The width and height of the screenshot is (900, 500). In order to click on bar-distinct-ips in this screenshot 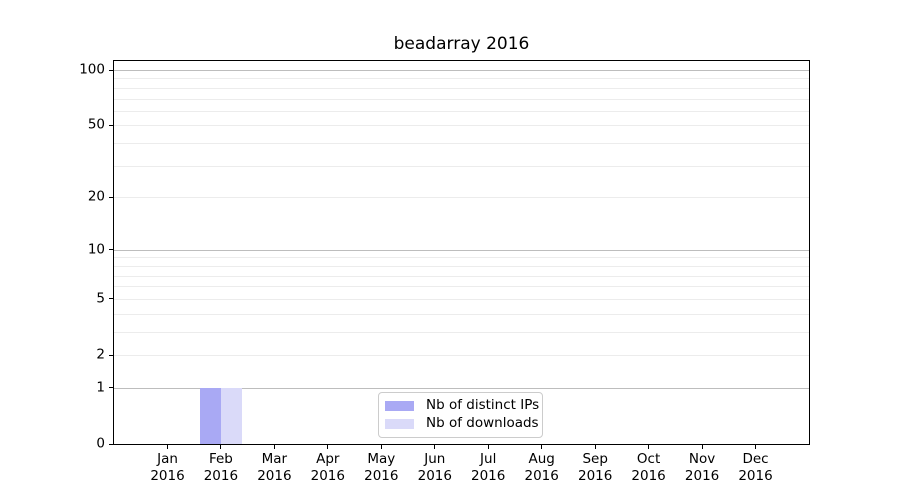, I will do `click(210, 415)`.